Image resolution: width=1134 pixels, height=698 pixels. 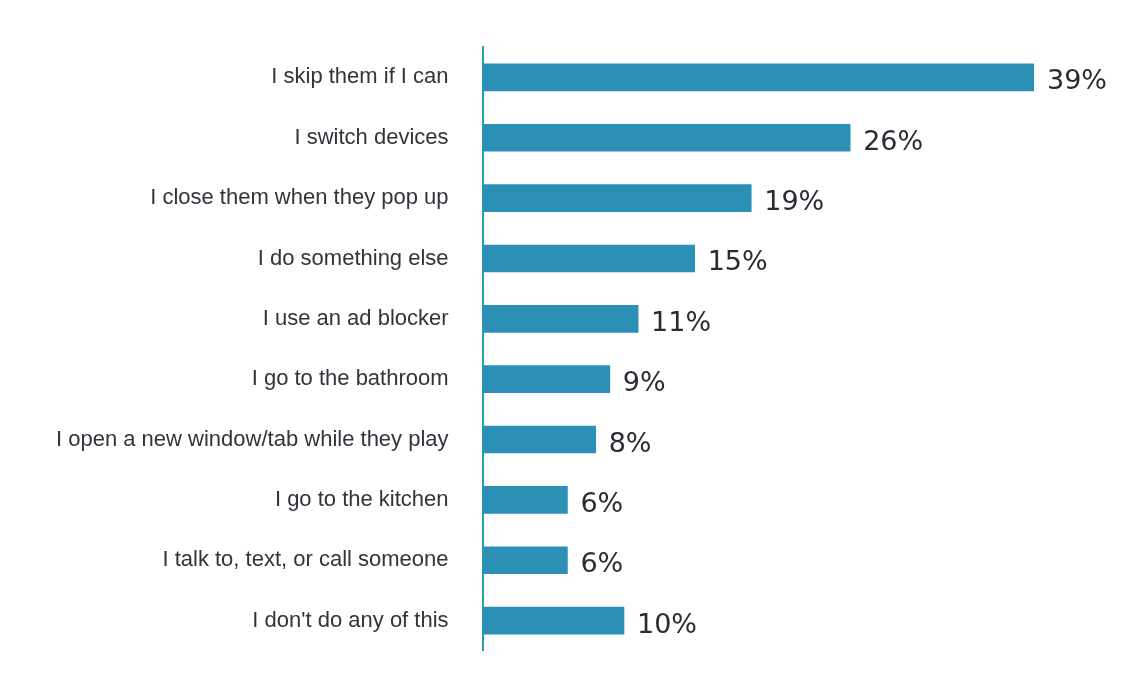 What do you see at coordinates (299, 197) in the screenshot?
I see `y-tick-label: I close them when they pop up` at bounding box center [299, 197].